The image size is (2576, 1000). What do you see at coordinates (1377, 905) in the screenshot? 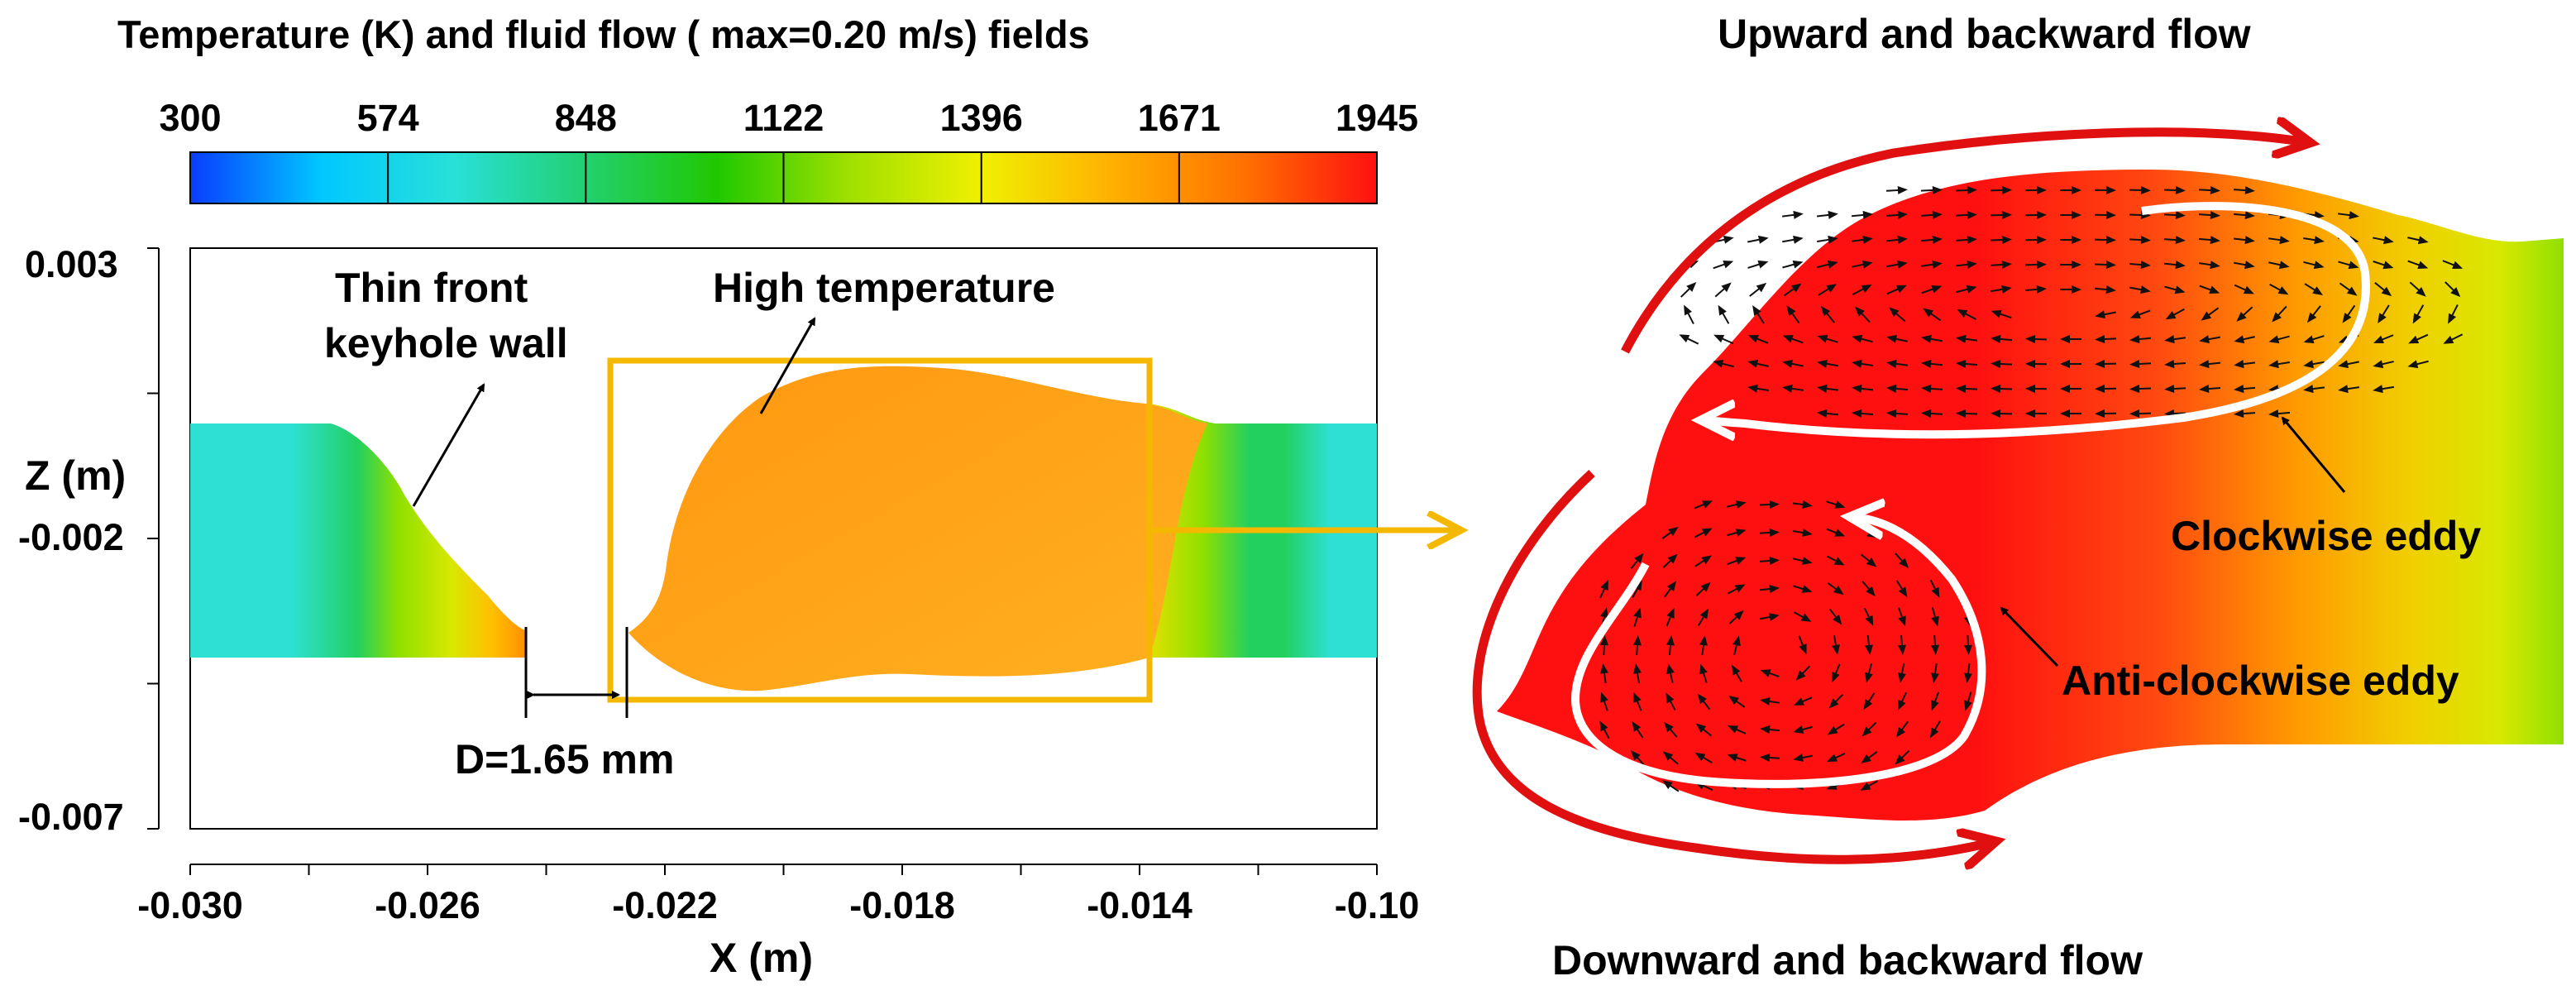
I see `x-tick-label-5: -0.10` at bounding box center [1377, 905].